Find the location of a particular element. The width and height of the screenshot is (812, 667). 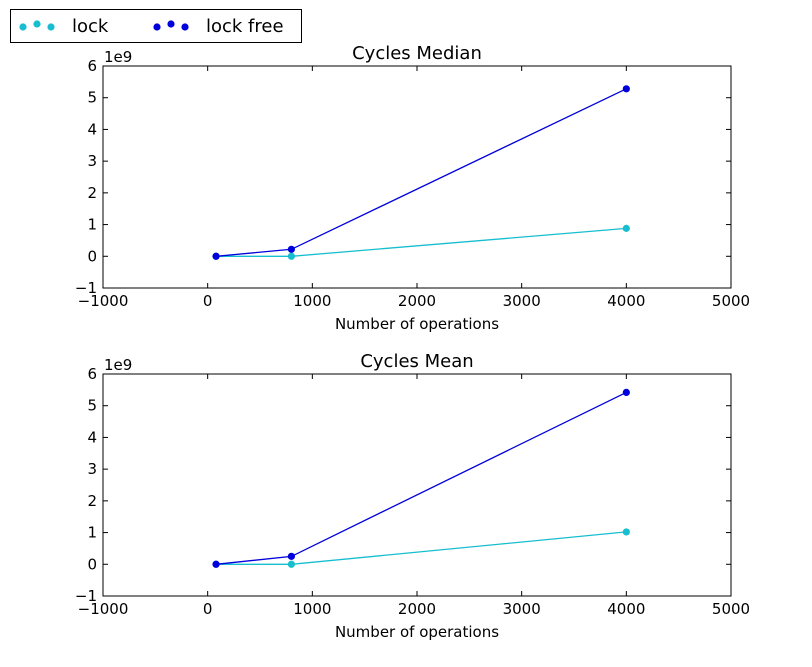

legend-label-lock-free: lock free is located at coordinates (245, 26).